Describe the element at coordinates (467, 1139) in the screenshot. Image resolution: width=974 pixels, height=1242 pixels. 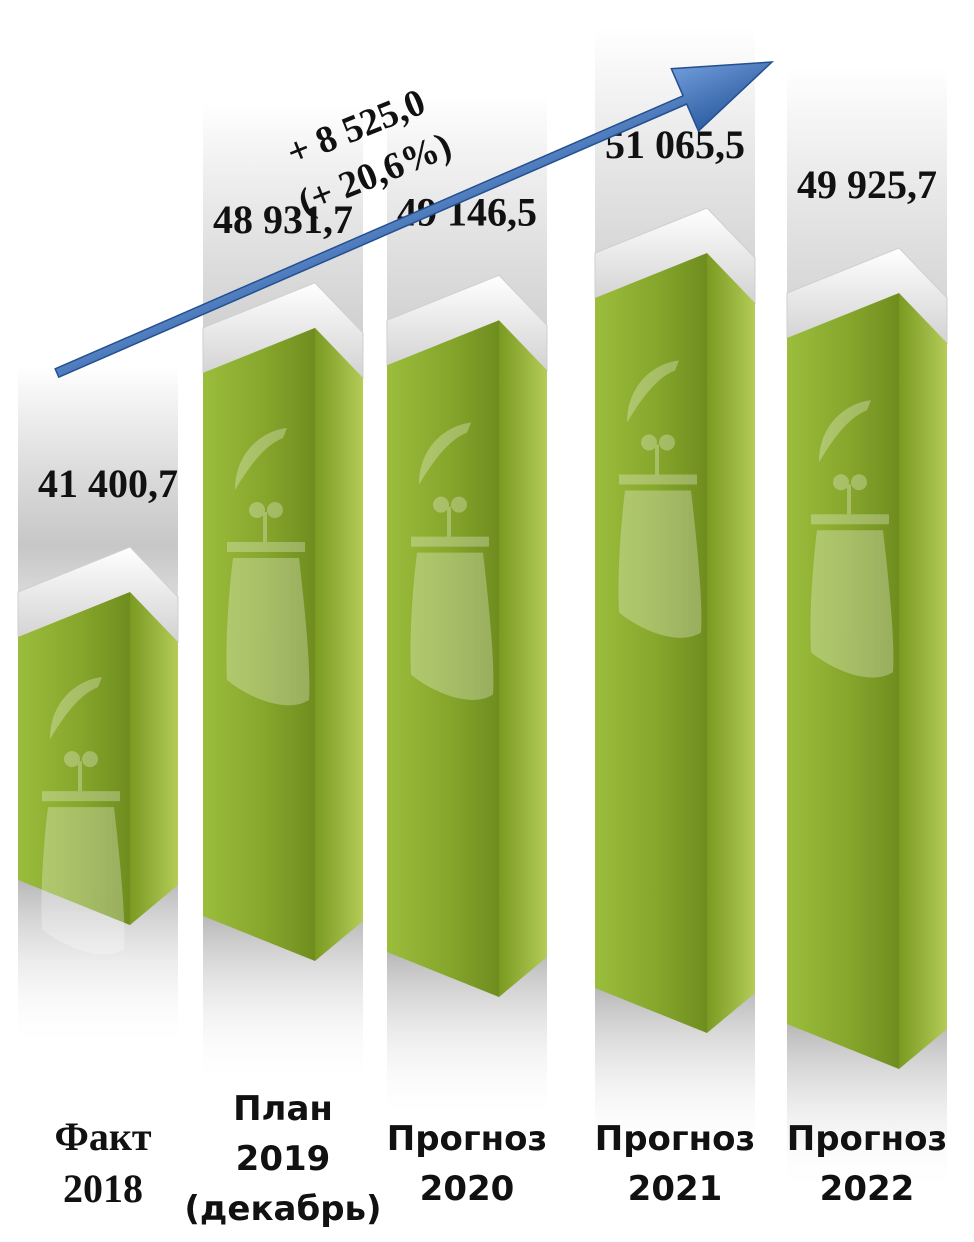
I see `category-label-3-line-1: Прогноз` at that location.